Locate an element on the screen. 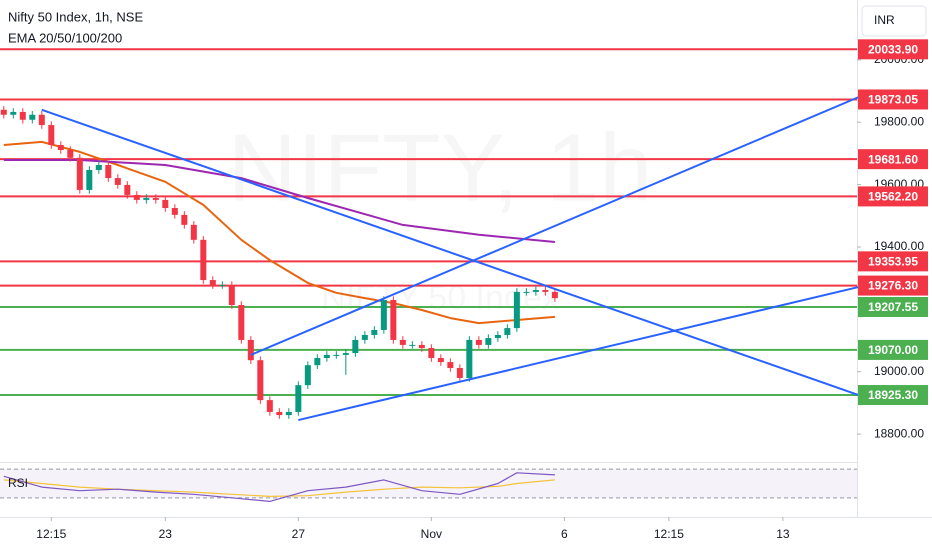  x-tick-label: 23 is located at coordinates (166, 534).